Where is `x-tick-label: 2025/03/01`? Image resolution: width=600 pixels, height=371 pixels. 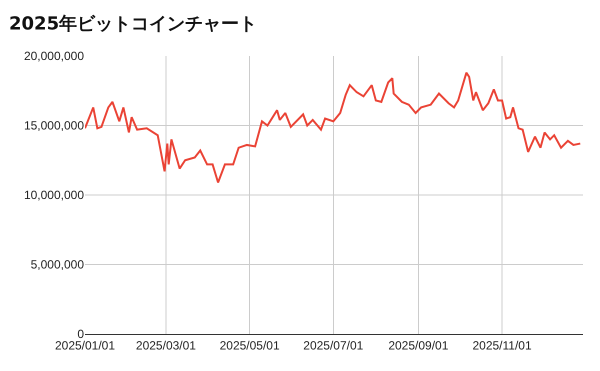
x-tick-label: 2025/03/01 is located at coordinates (166, 345).